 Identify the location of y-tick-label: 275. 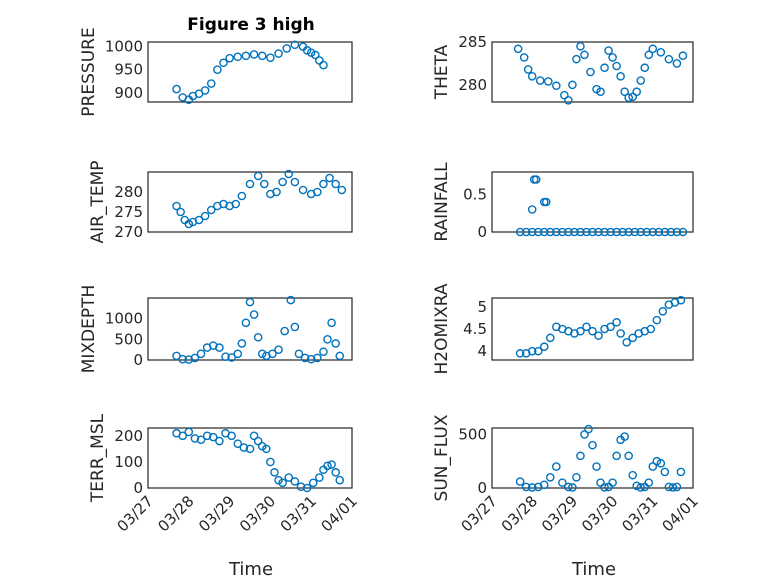
(128, 212).